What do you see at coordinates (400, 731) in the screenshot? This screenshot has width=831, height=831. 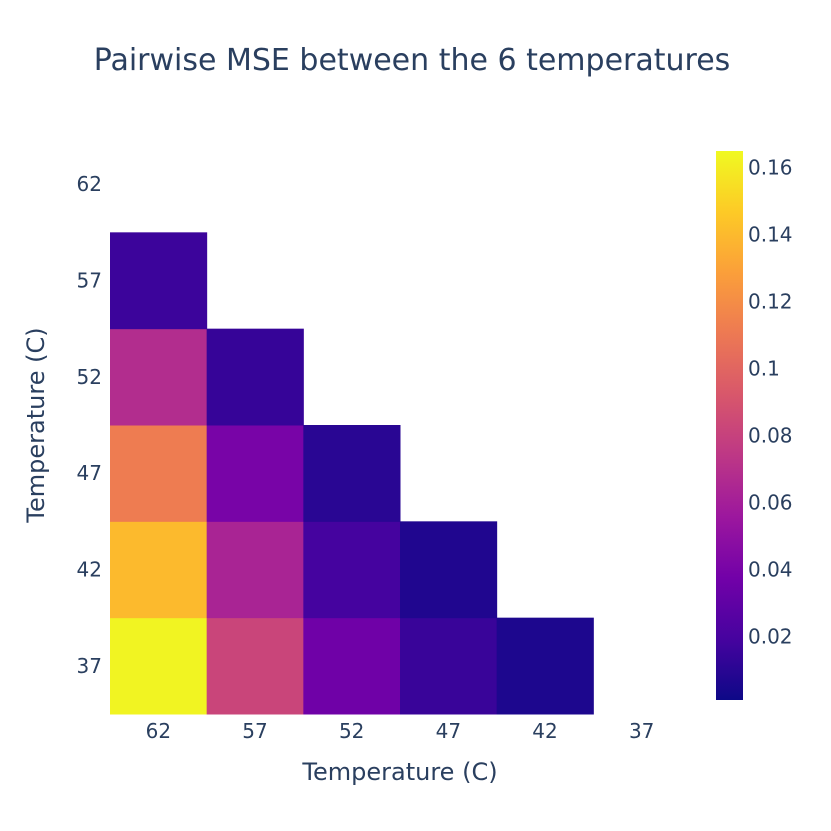 I see `x-axis-ticks: 62 57 52 47 42 37` at bounding box center [400, 731].